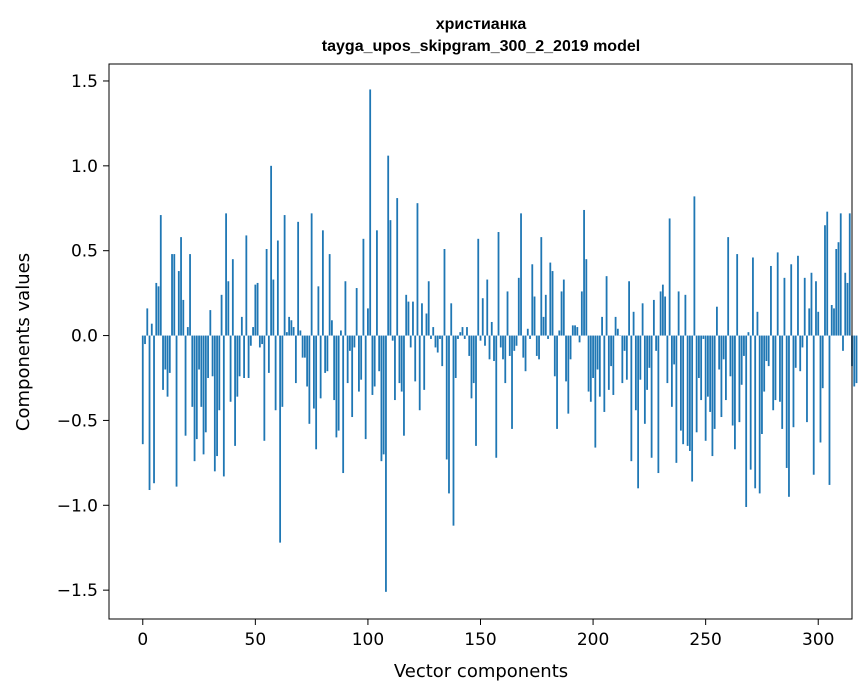 This screenshot has height=696, width=867. What do you see at coordinates (368, 640) in the screenshot?
I see `x-tick-label: 100` at bounding box center [368, 640].